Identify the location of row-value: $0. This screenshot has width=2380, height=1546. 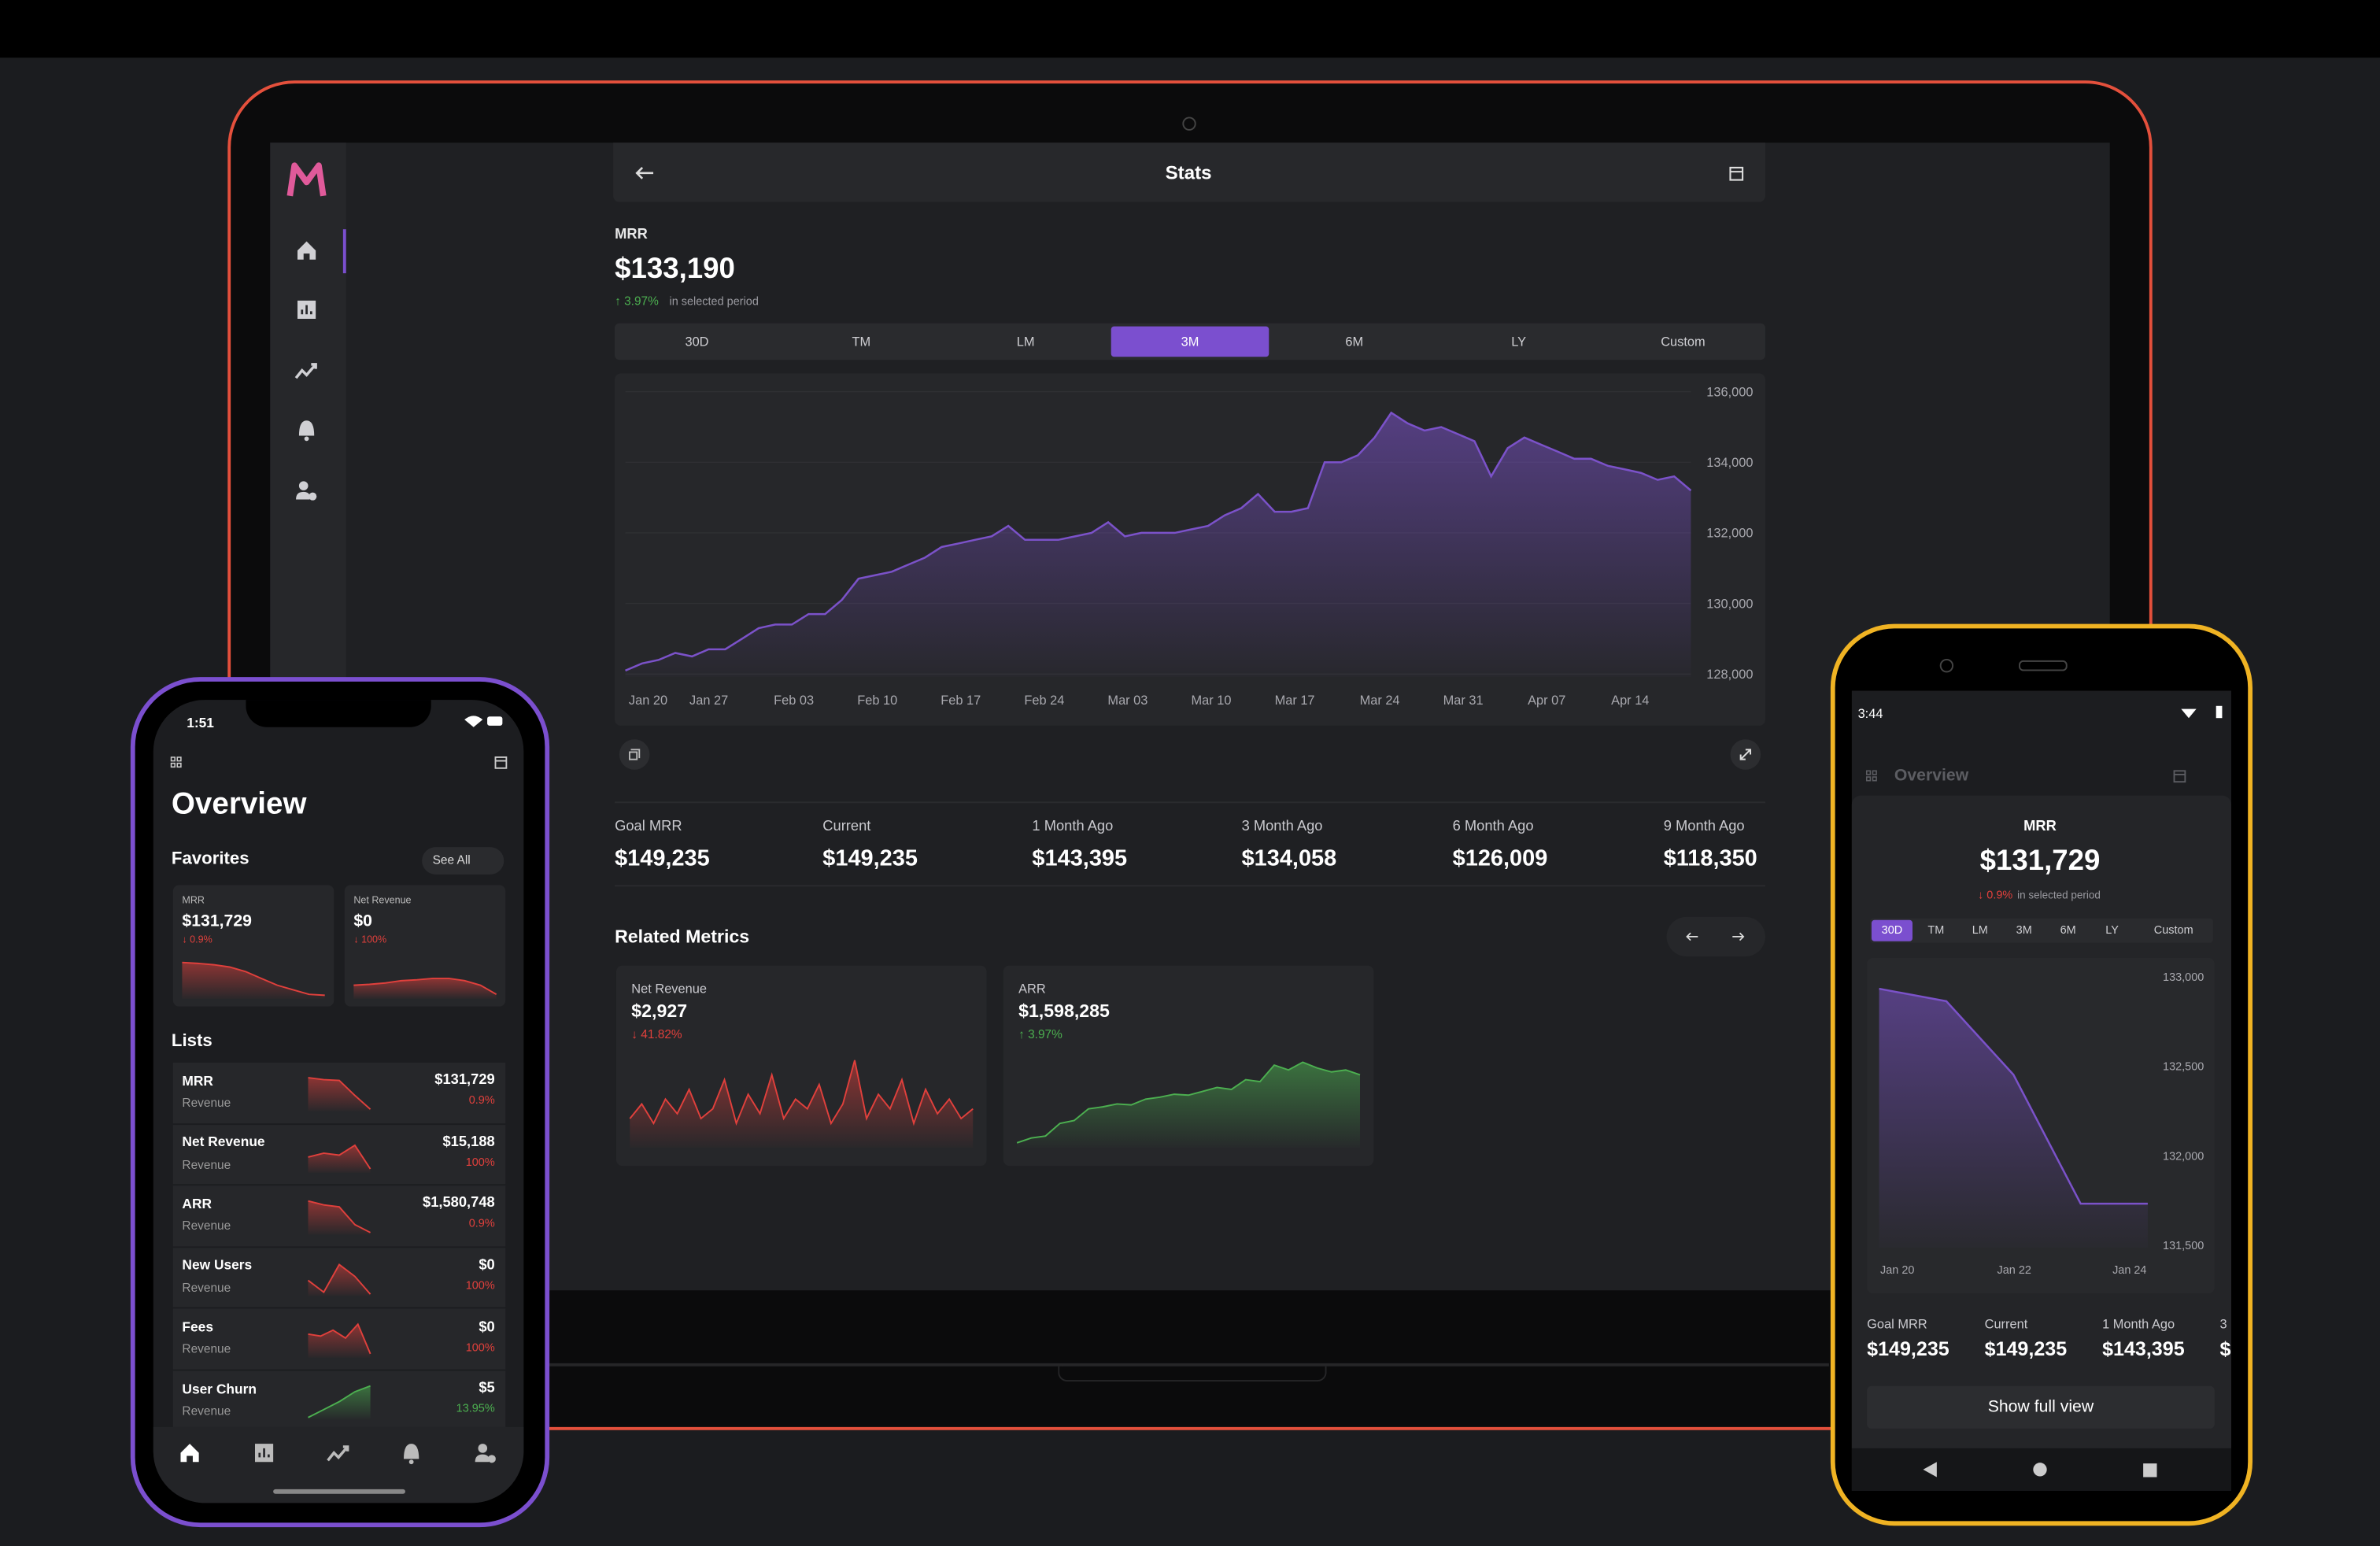
(487, 1327).